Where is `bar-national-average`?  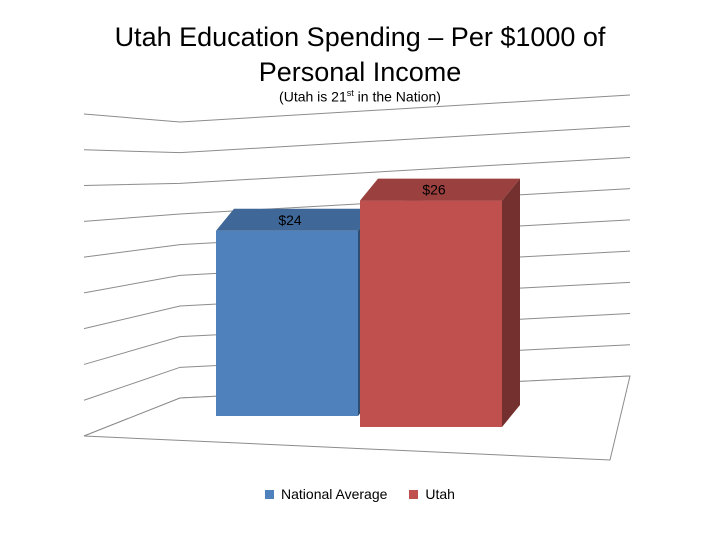 bar-national-average is located at coordinates (296, 312).